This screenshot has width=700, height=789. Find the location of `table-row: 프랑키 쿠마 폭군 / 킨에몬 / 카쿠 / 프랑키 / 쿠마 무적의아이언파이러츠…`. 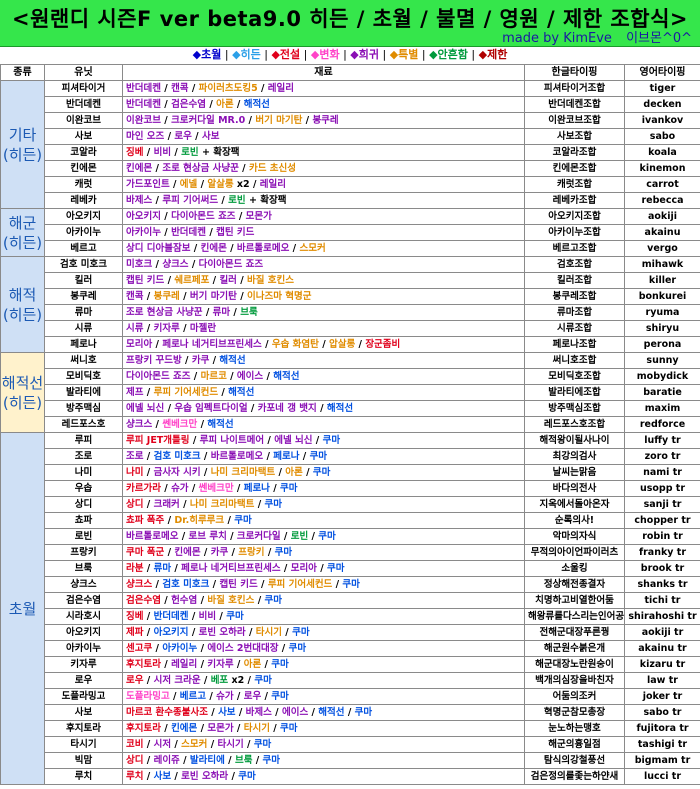

table-row: 프랑키 쿠마 폭군 / 킨에몬 / 카쿠 / 프랑키 / 쿠마 무적의아이언파이러츠… is located at coordinates (350, 552).